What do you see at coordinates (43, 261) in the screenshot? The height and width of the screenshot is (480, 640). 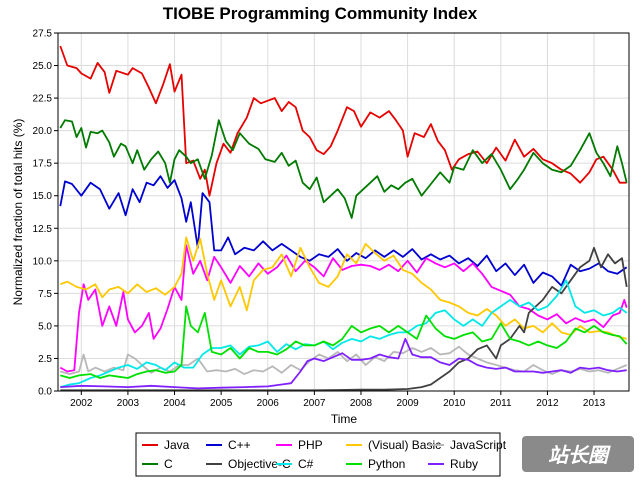 I see `y-tick-label: 10.0` at bounding box center [43, 261].